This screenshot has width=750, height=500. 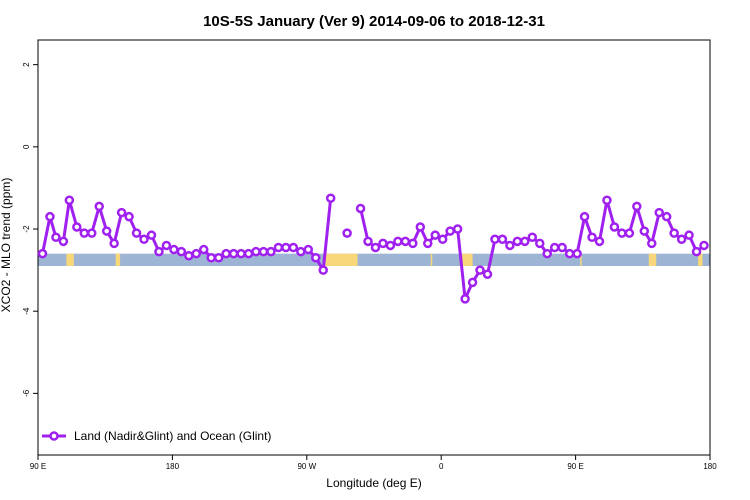 What do you see at coordinates (173, 466) in the screenshot?
I see `x-tick-label: 180` at bounding box center [173, 466].